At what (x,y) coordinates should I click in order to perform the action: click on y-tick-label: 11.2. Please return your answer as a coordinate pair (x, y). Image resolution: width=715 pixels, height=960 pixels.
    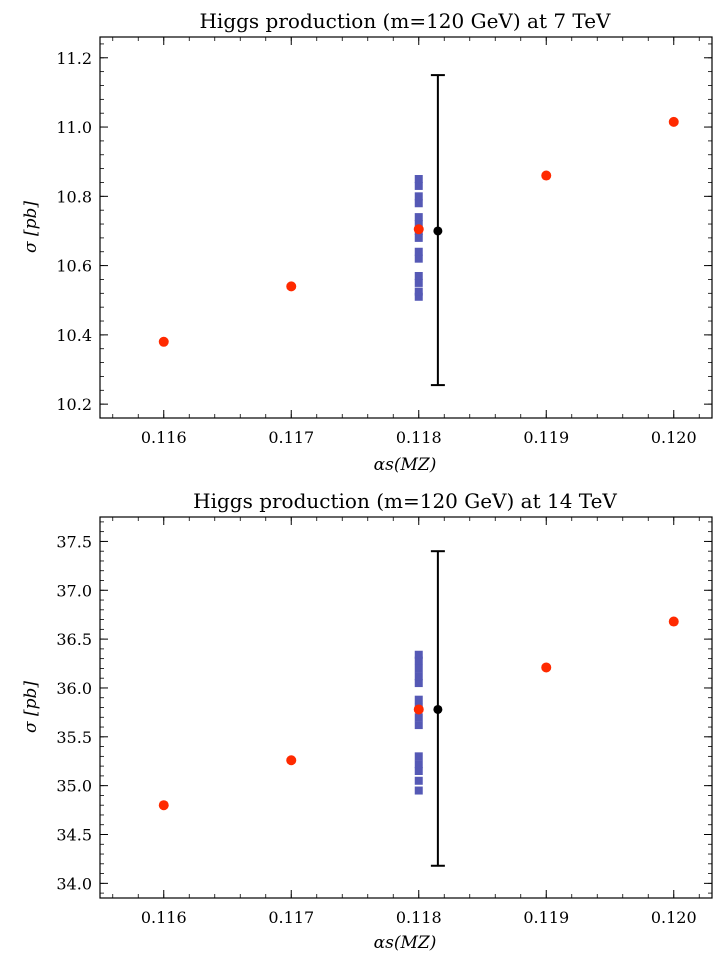
    Looking at the image, I should click on (74, 58).